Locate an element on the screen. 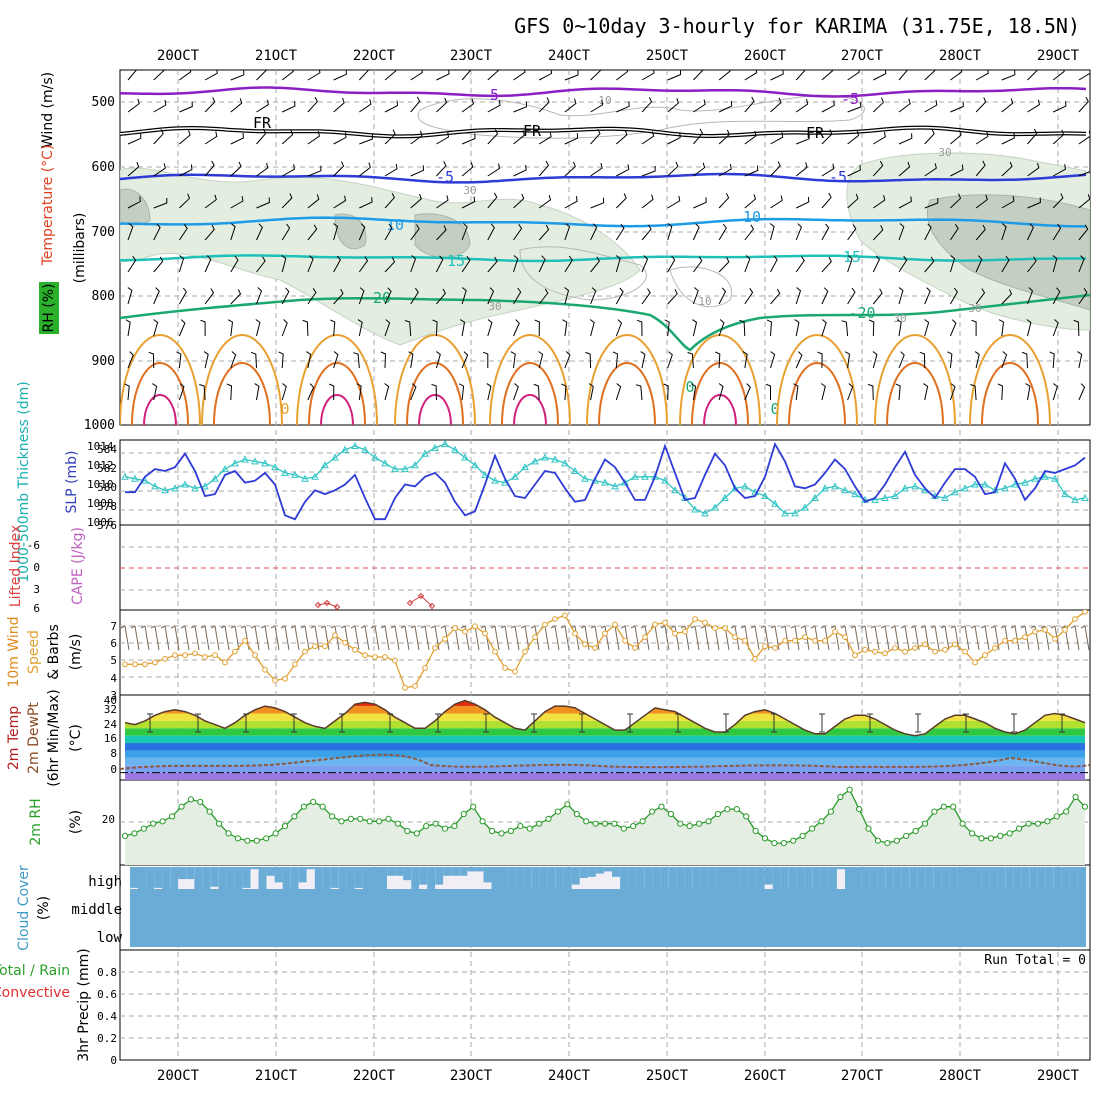  rh-contour-label: 10 is located at coordinates (604, 100).